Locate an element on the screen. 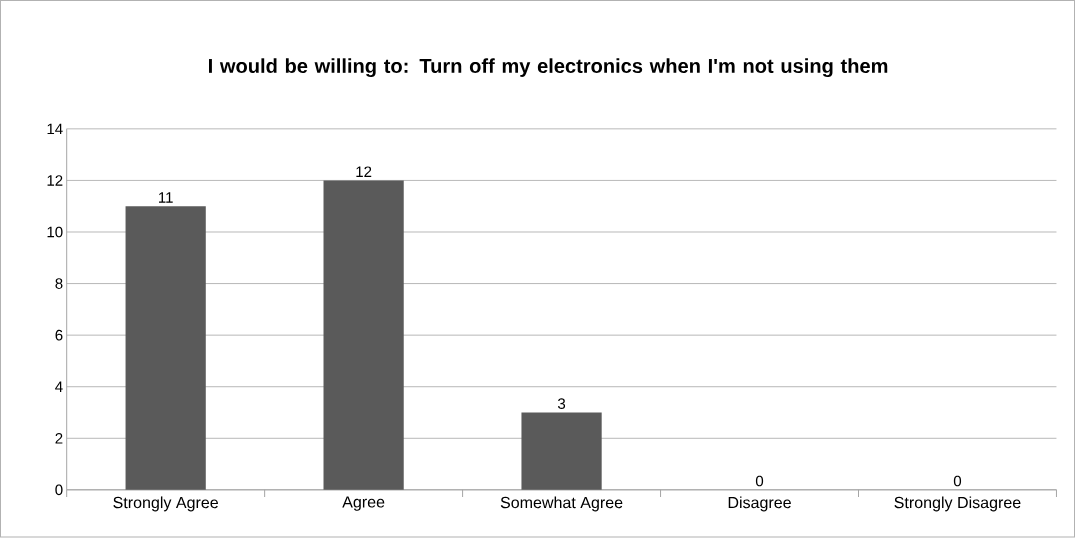 Image resolution: width=1075 pixels, height=538 pixels. chart-title: I would be willing to: Turn off my electronics when I'm not using them is located at coordinates (548, 68).